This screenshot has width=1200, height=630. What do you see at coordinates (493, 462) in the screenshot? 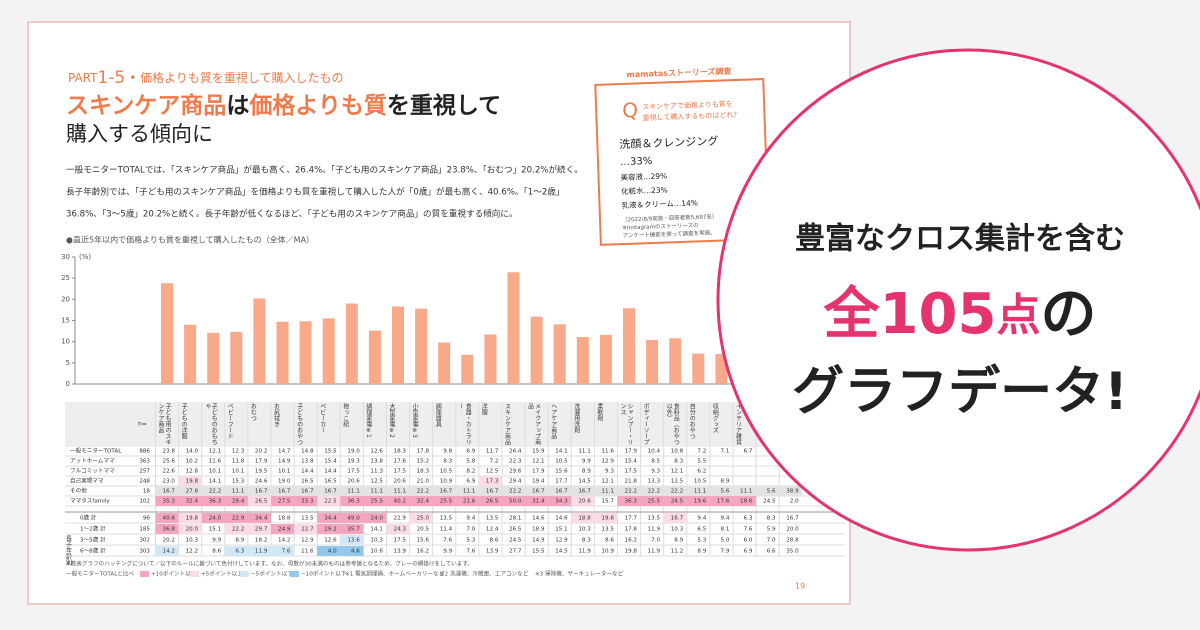
I see `cell: 7.2` at bounding box center [493, 462].